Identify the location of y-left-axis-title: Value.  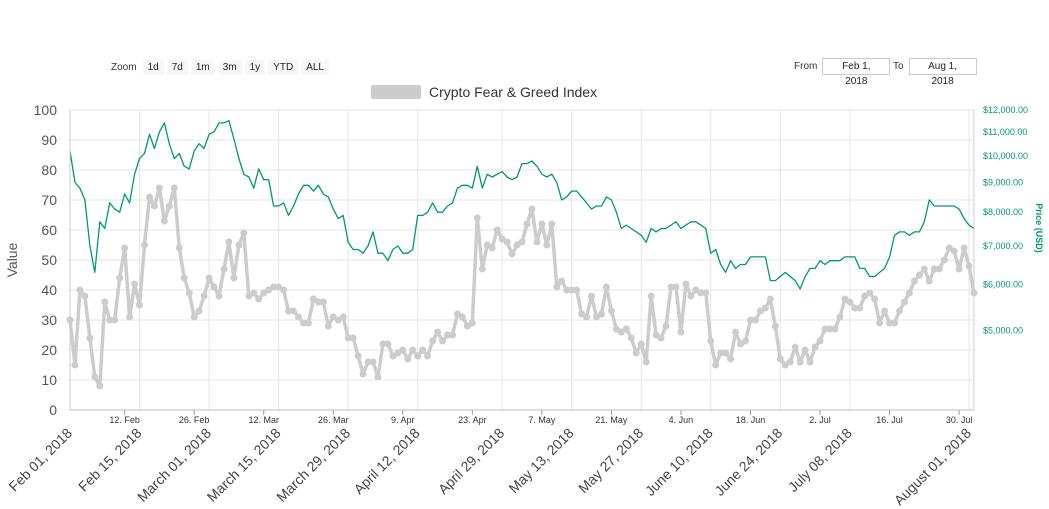
(12, 259).